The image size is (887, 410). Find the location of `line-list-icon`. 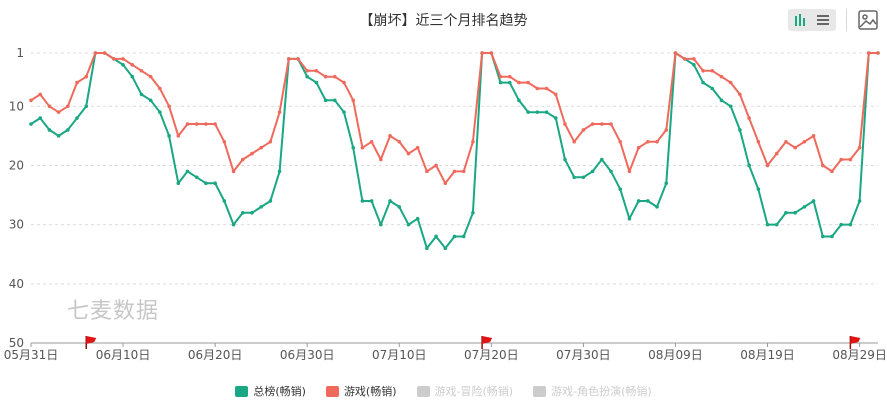

line-list-icon is located at coordinates (823, 20).